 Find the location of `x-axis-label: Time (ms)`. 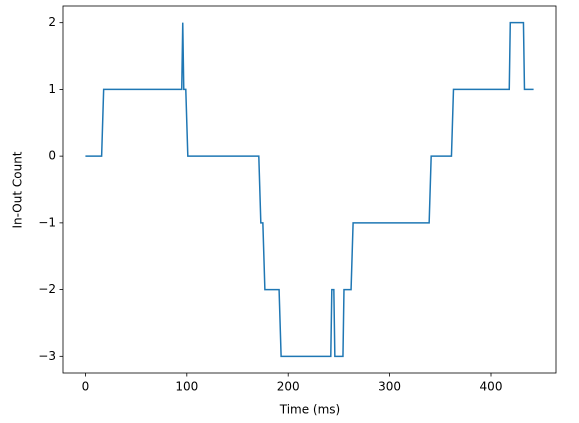

x-axis-label: Time (ms) is located at coordinates (310, 410).